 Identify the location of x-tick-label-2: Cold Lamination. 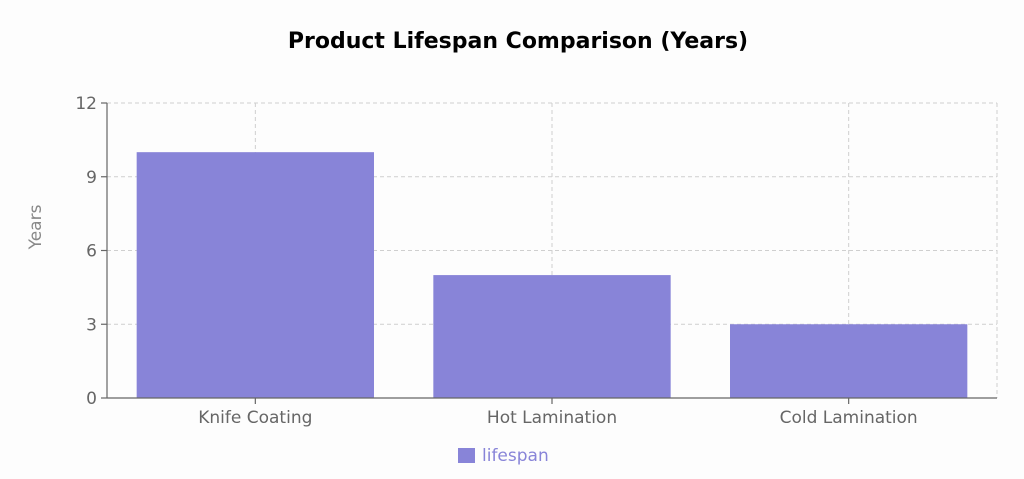
(849, 418).